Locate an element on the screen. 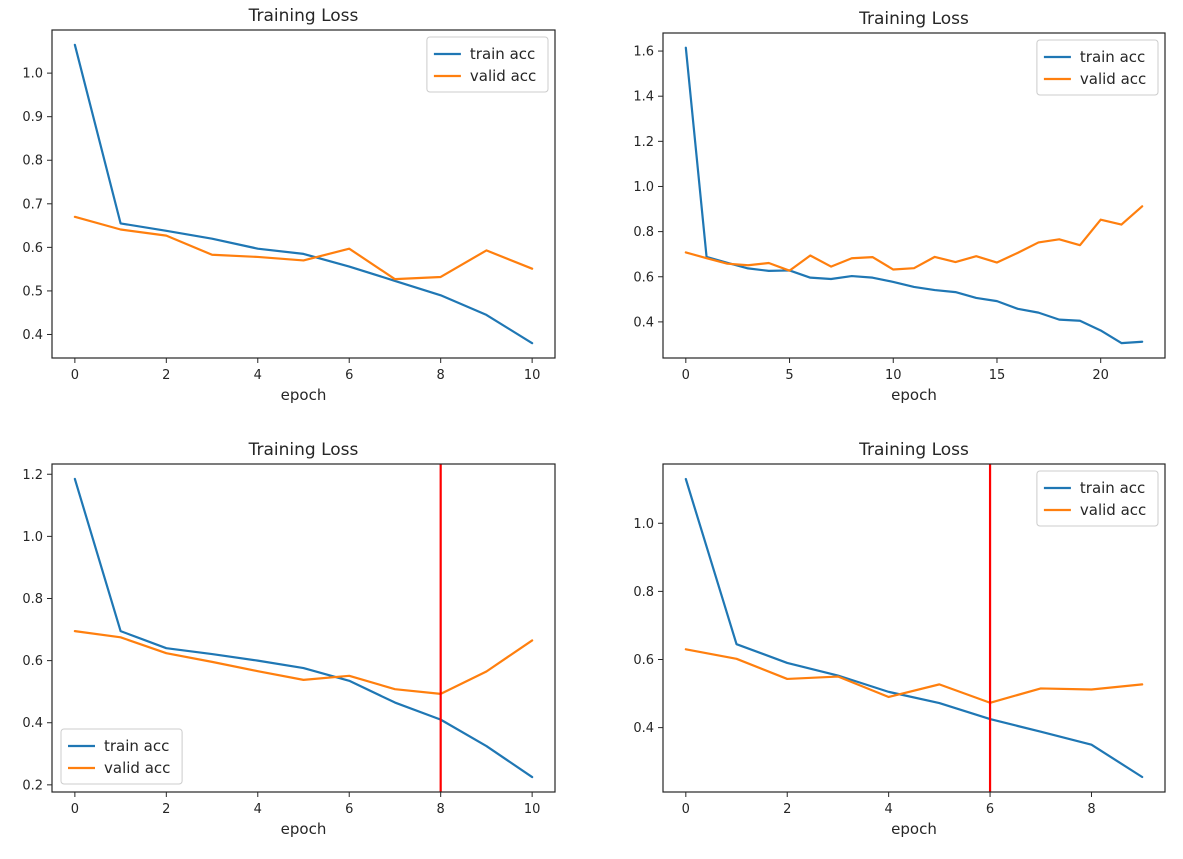  x-tick-label: 5 is located at coordinates (789, 375).